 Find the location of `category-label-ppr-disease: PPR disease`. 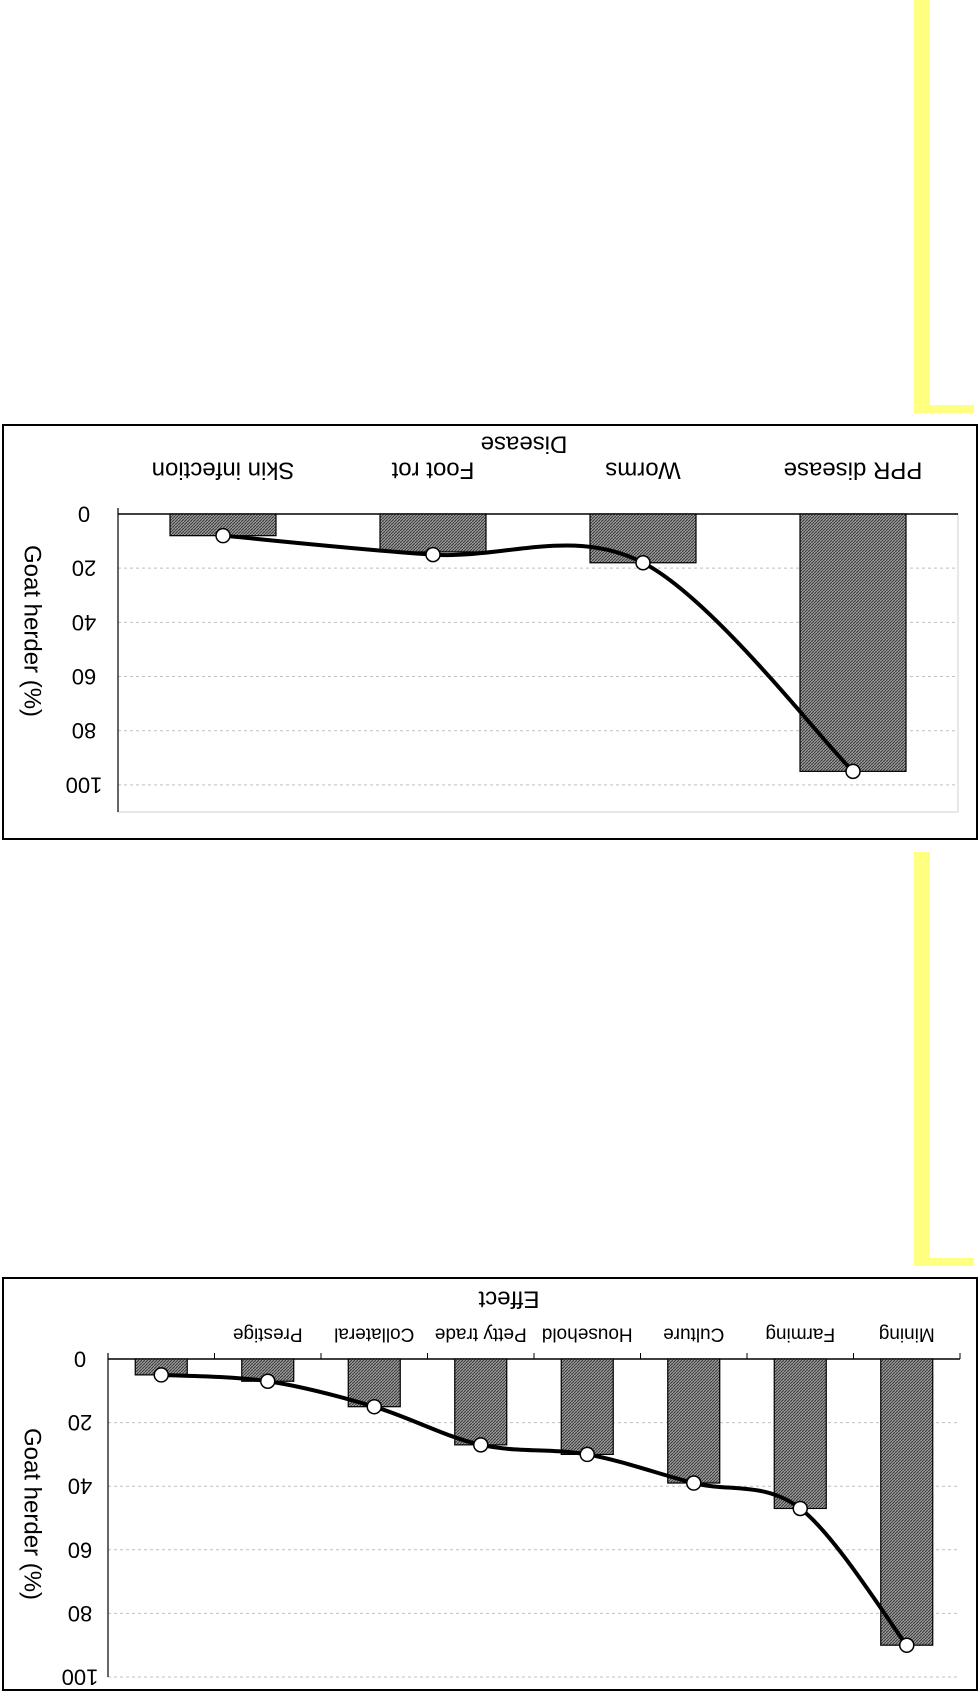

category-label-ppr-disease: PPR disease is located at coordinates (853, 470).